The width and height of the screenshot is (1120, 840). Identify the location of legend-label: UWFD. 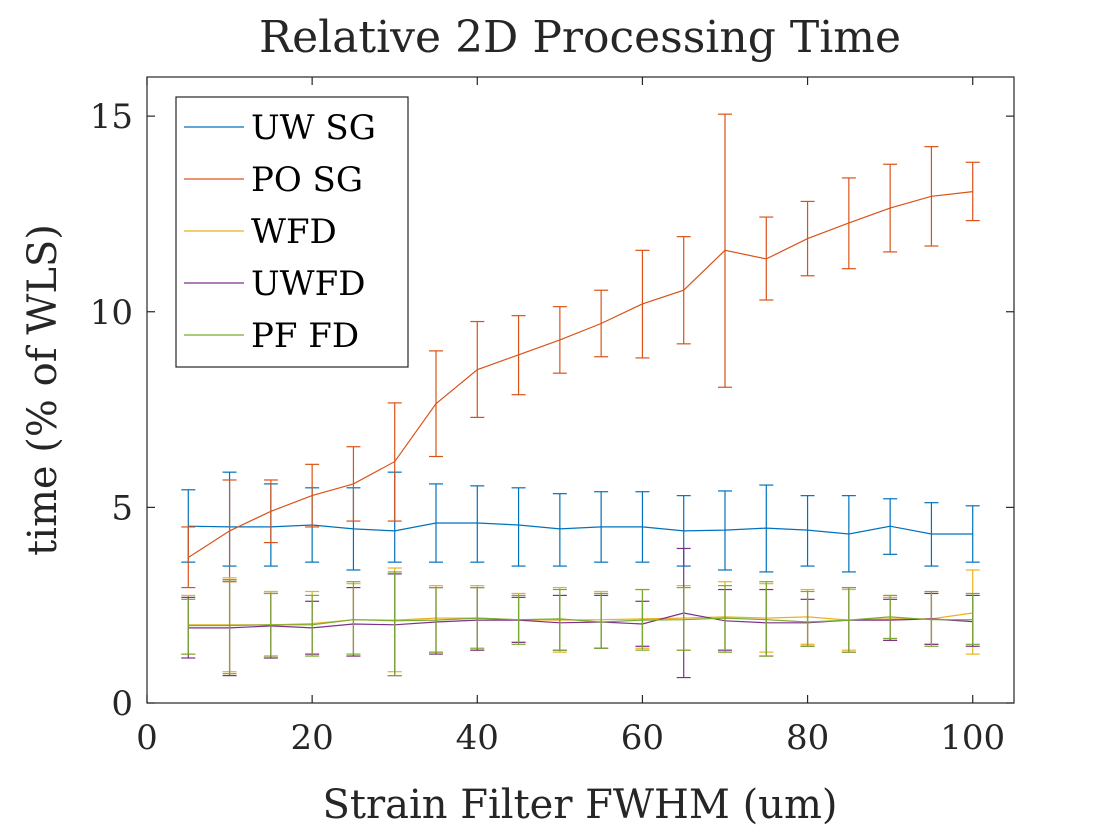
(308, 284).